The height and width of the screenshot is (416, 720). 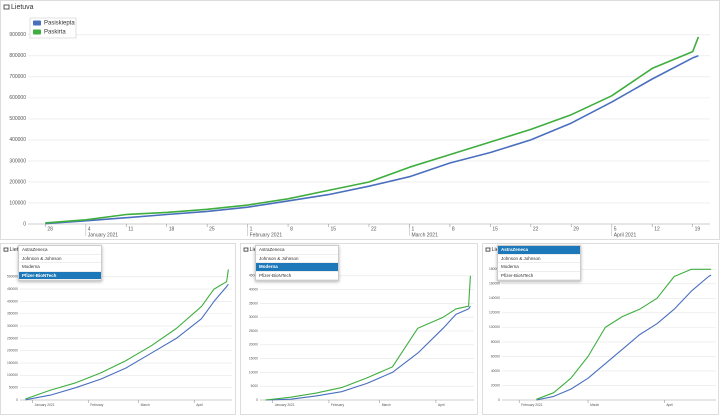 I want to click on chart-title: Lietuva, so click(x=22, y=7).